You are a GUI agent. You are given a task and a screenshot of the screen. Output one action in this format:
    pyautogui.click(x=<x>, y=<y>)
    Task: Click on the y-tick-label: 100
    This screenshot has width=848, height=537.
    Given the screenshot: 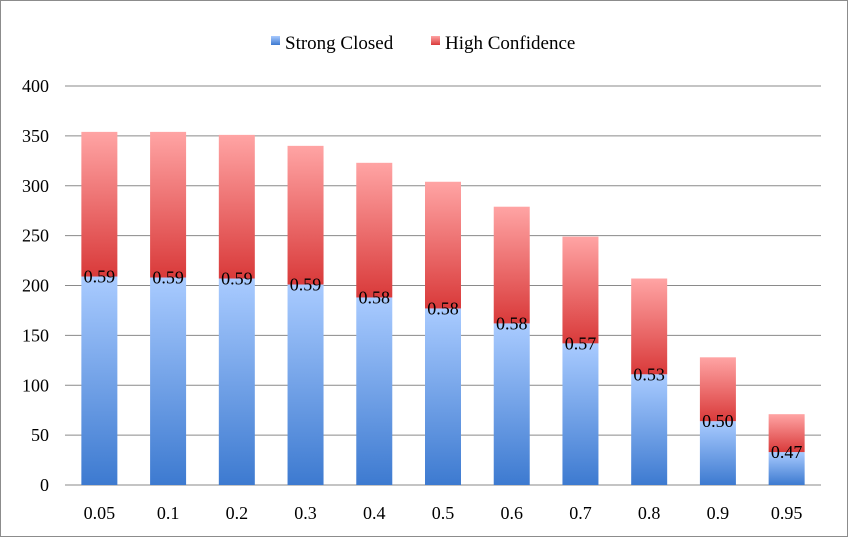 What is the action you would take?
    pyautogui.click(x=35, y=385)
    